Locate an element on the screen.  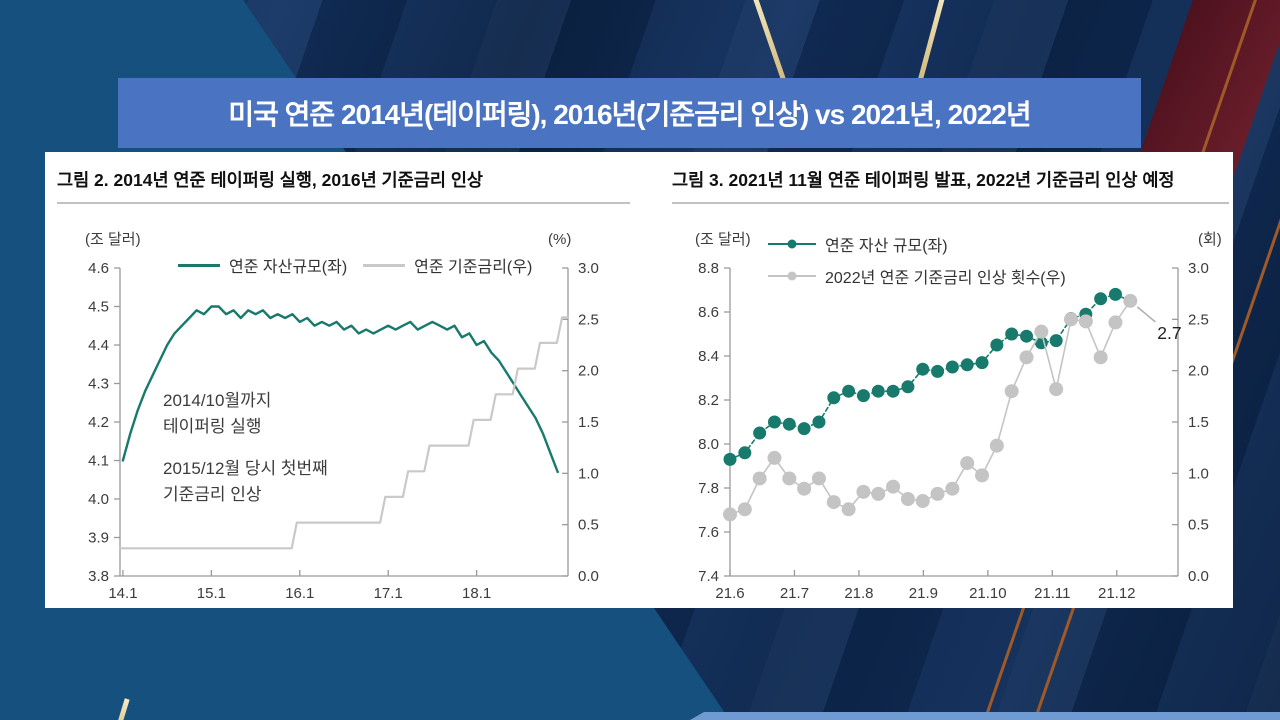
legend-label-rate: 연준 기준금리(우) is located at coordinates (473, 267).